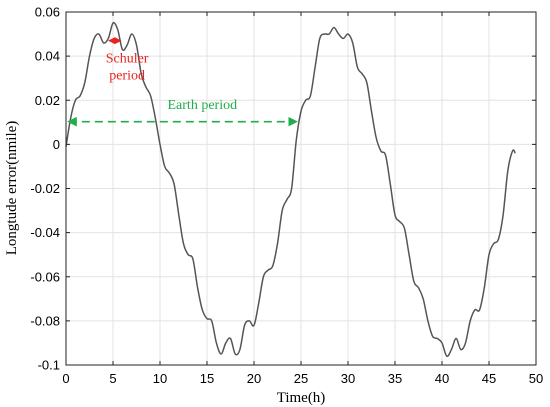  Describe the element at coordinates (301, 378) in the screenshot. I see `x-tick-label: 25` at that location.